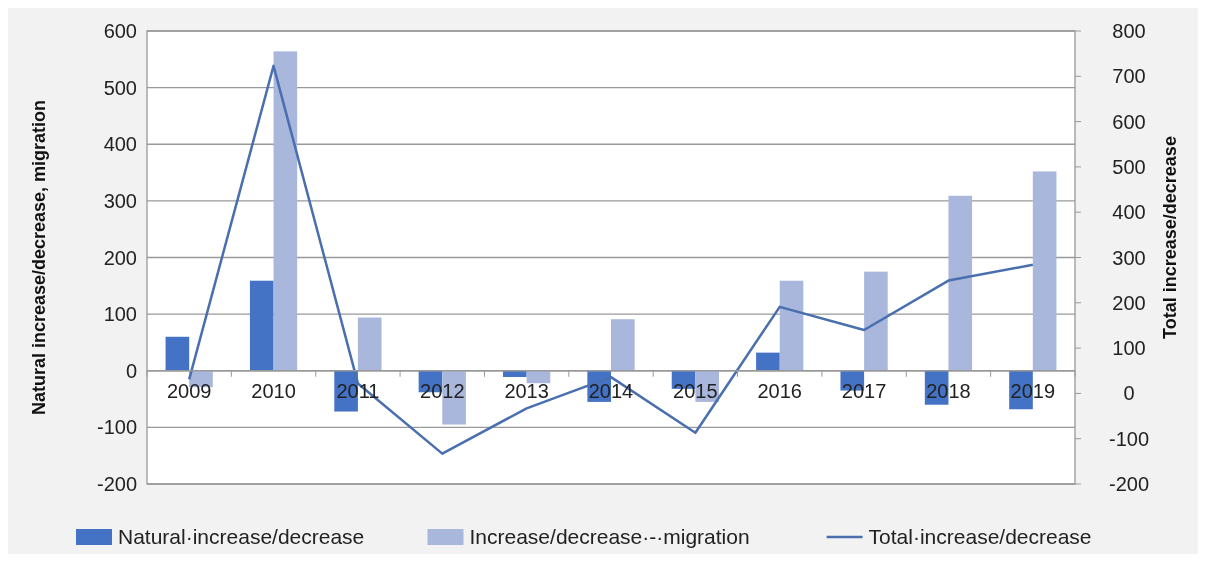 The height and width of the screenshot is (562, 1206). I want to click on legend-label: Increase/decrease·-·migration, so click(609, 536).